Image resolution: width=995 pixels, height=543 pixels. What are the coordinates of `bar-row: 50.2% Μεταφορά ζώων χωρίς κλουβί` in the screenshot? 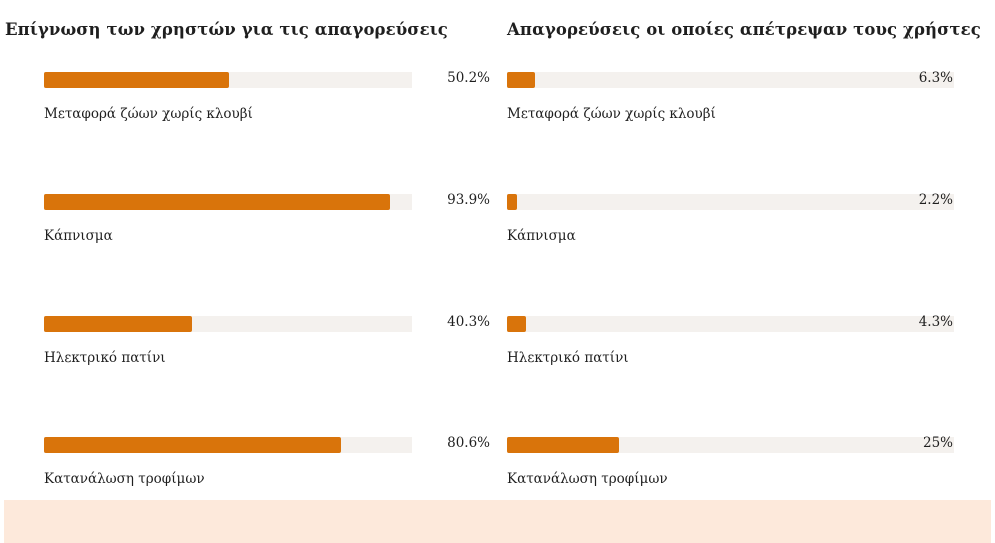 It's located at (247, 106).